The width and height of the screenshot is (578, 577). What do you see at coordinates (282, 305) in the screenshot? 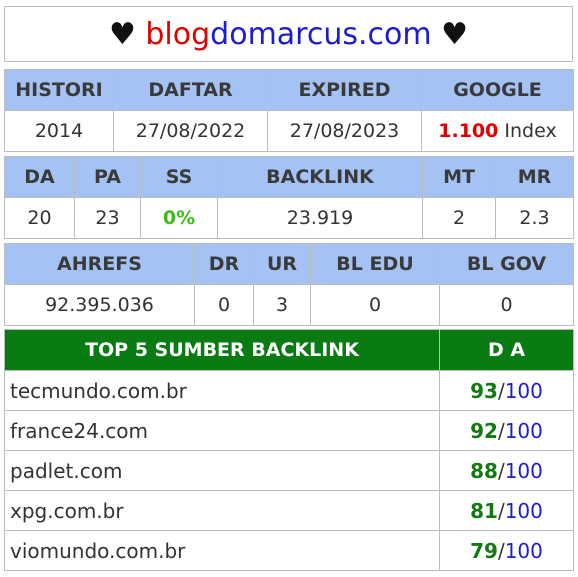
I see `value-ur: 3` at bounding box center [282, 305].